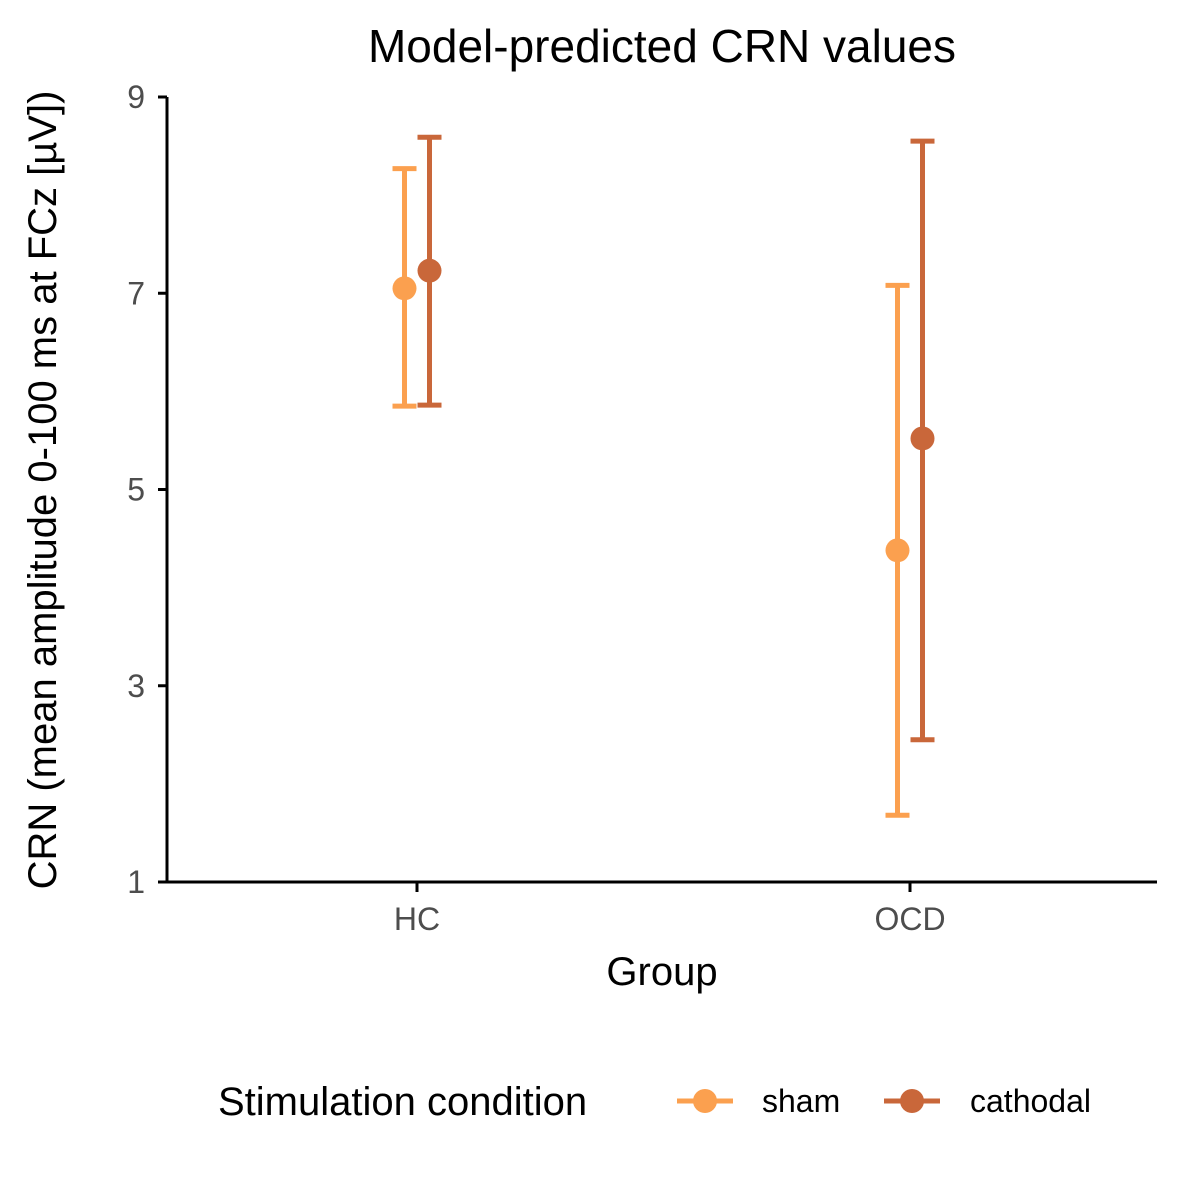 The height and width of the screenshot is (1181, 1181). Describe the element at coordinates (801, 1101) in the screenshot. I see `legend-label-sham: sham` at that location.